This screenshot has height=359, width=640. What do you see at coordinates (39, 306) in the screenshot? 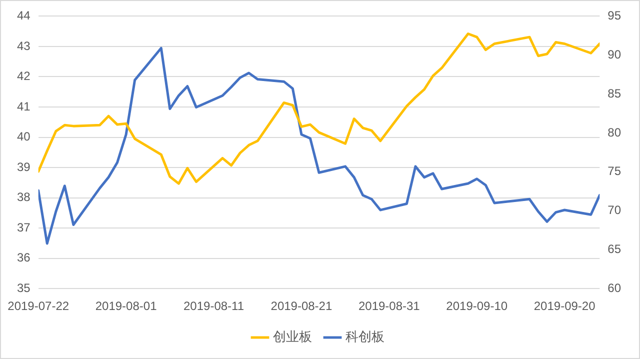
I see `x-tick-label: 2019-07-22` at bounding box center [39, 306].